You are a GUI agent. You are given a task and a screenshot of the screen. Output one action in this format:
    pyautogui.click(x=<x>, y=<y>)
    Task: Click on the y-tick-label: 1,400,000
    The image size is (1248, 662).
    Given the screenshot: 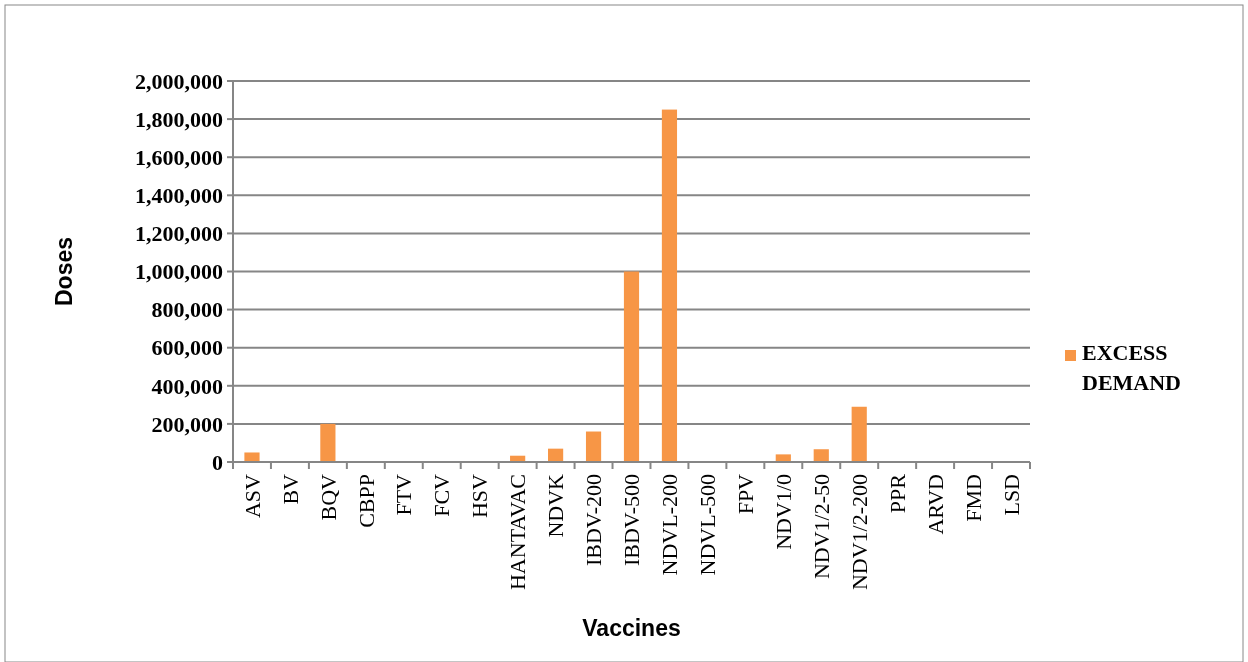 What is the action you would take?
    pyautogui.click(x=179, y=195)
    